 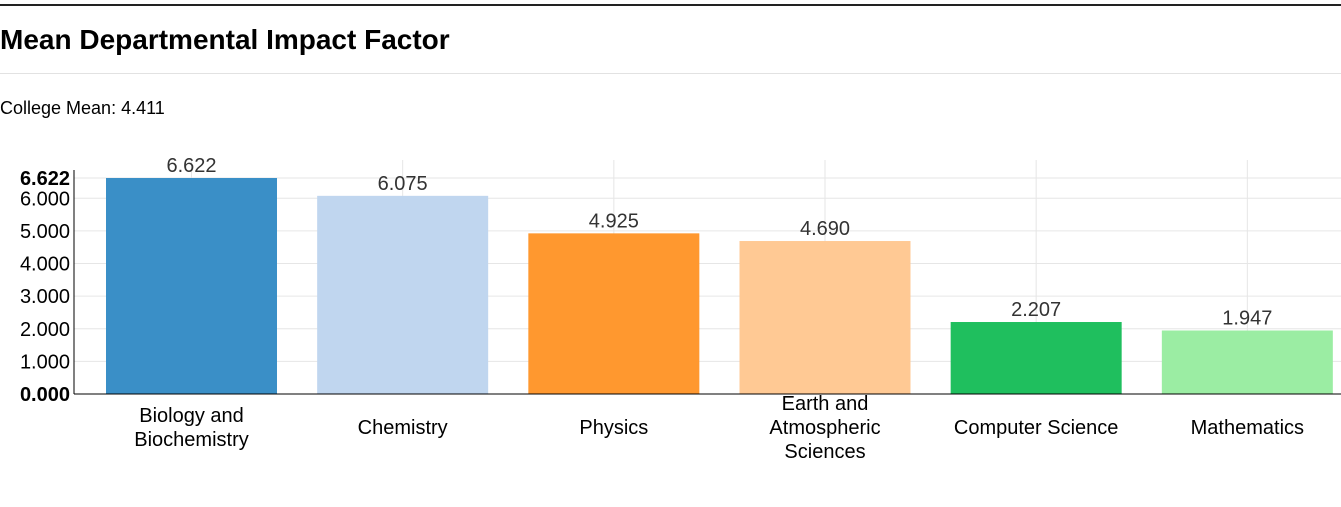 I want to click on college-mean-label: College Mean: 4.411, so click(x=82, y=108).